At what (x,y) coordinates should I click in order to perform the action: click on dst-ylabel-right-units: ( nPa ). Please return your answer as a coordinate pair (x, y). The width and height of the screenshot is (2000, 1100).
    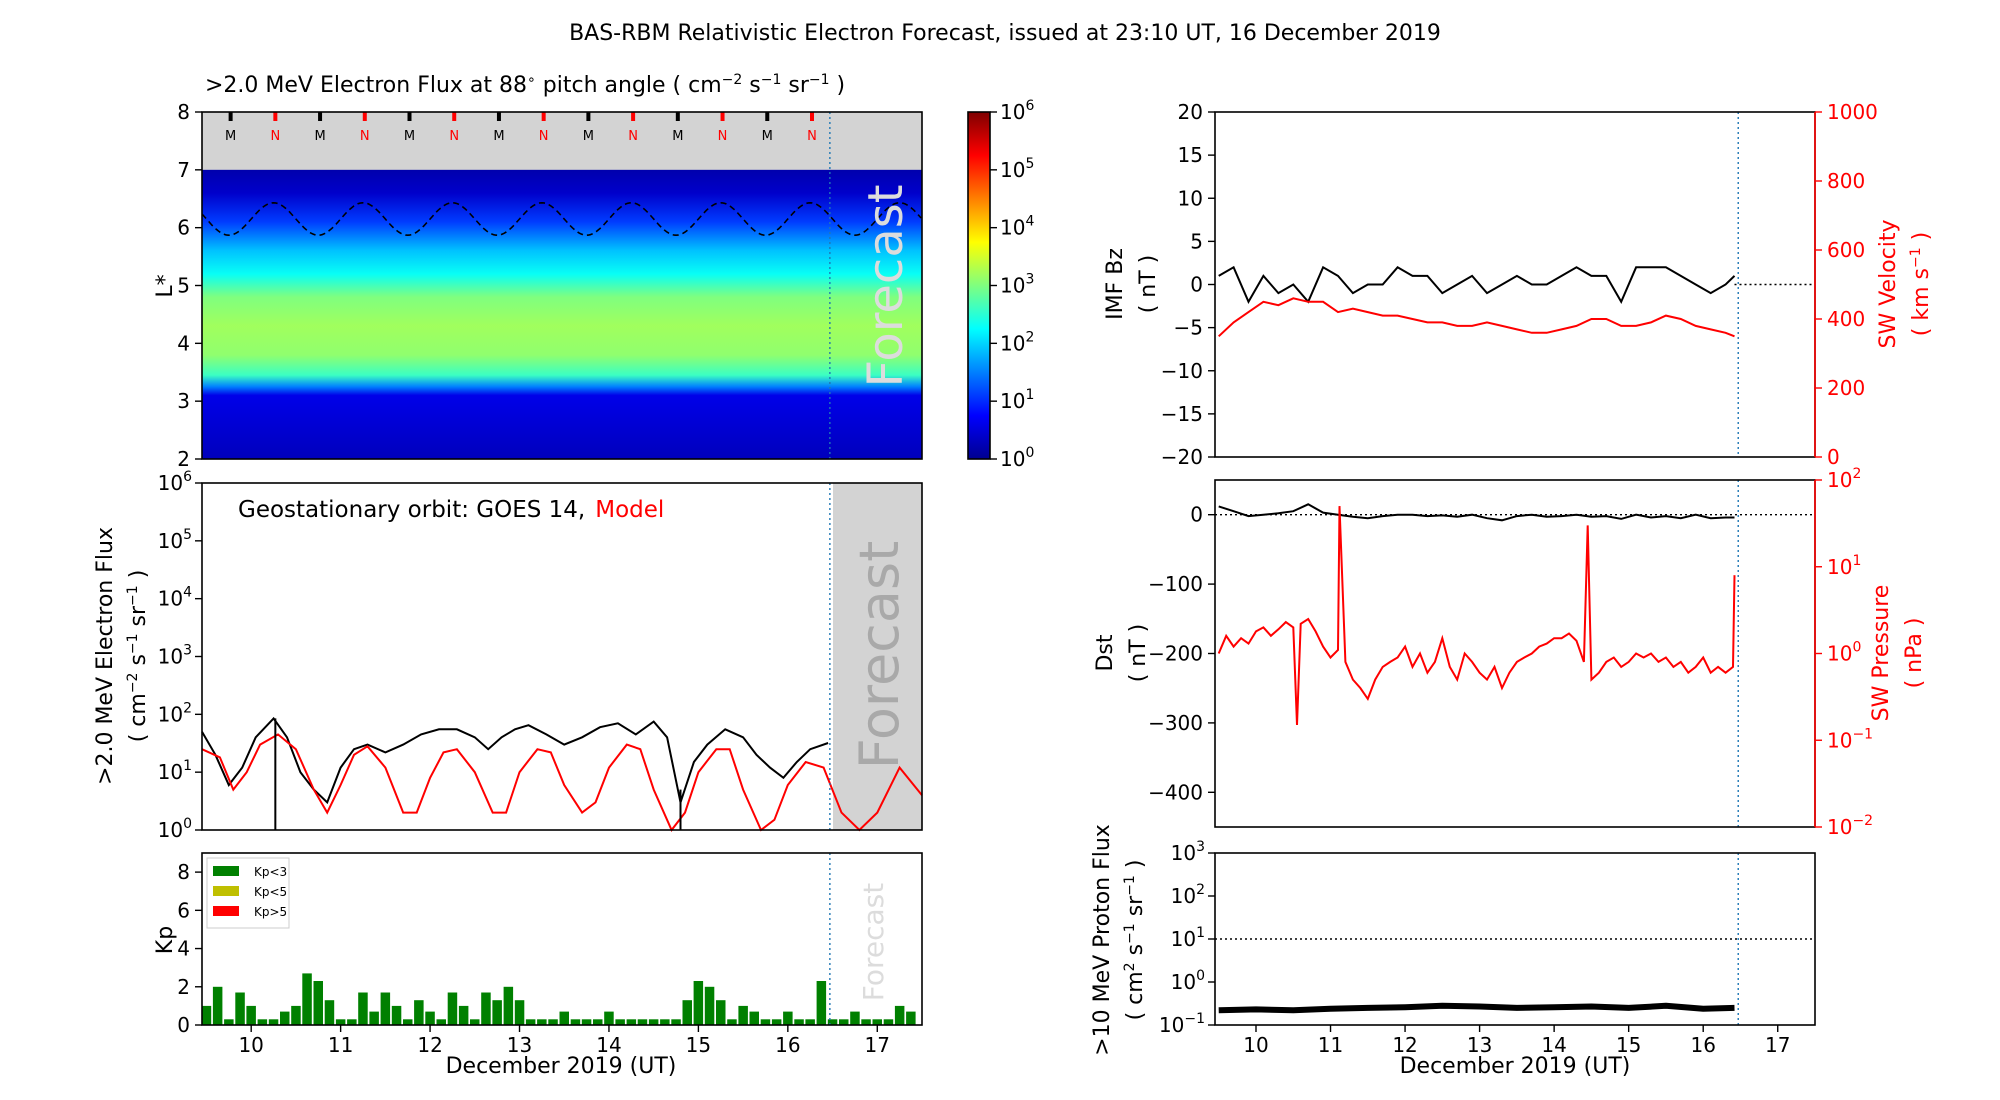
    Looking at the image, I should click on (1914, 653).